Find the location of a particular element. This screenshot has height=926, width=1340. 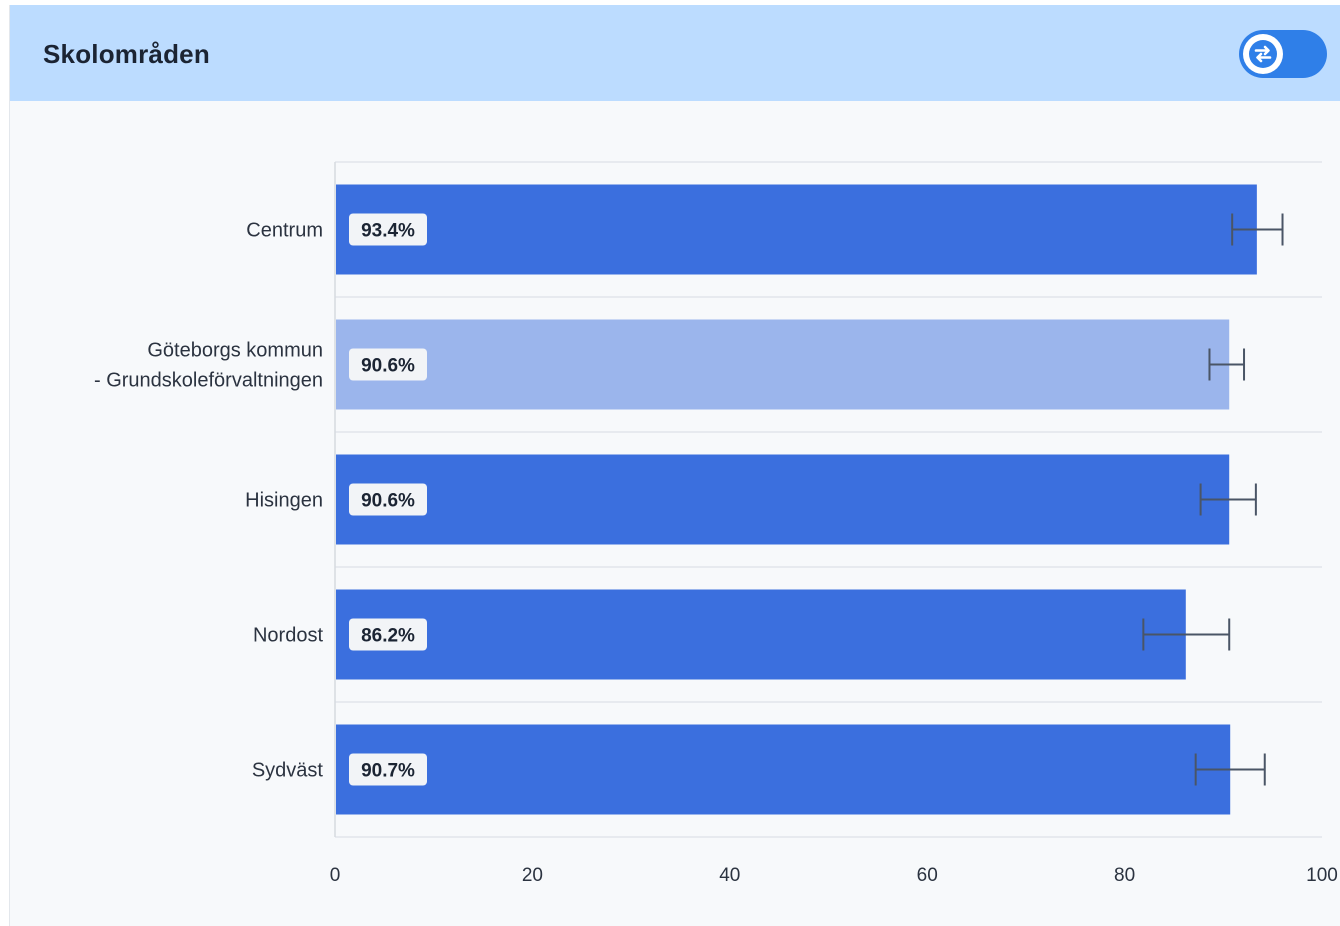

x-tick-label: 100 is located at coordinates (1322, 875).